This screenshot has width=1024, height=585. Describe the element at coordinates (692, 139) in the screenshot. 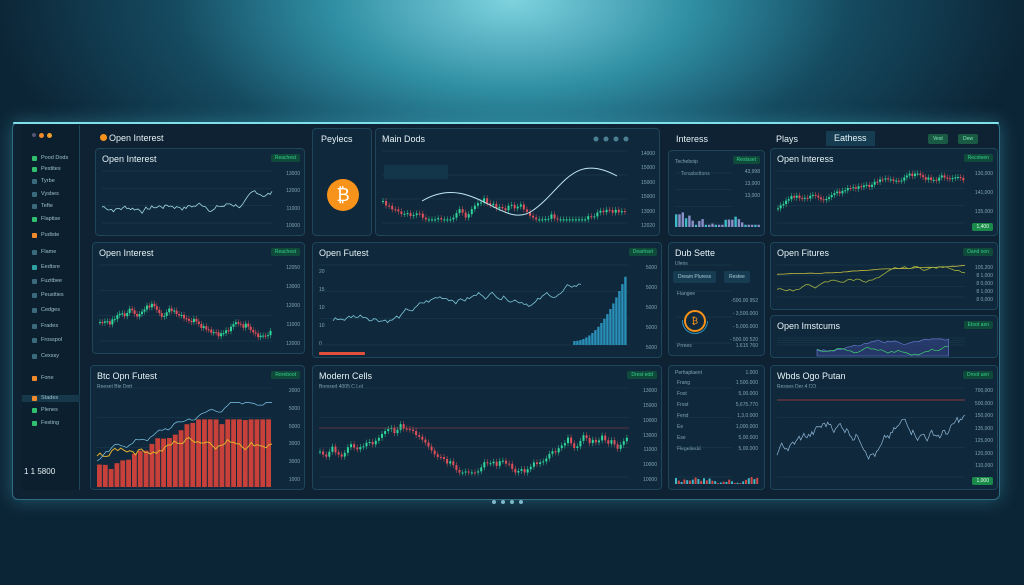

I see `tab-interess: Interess` at that location.